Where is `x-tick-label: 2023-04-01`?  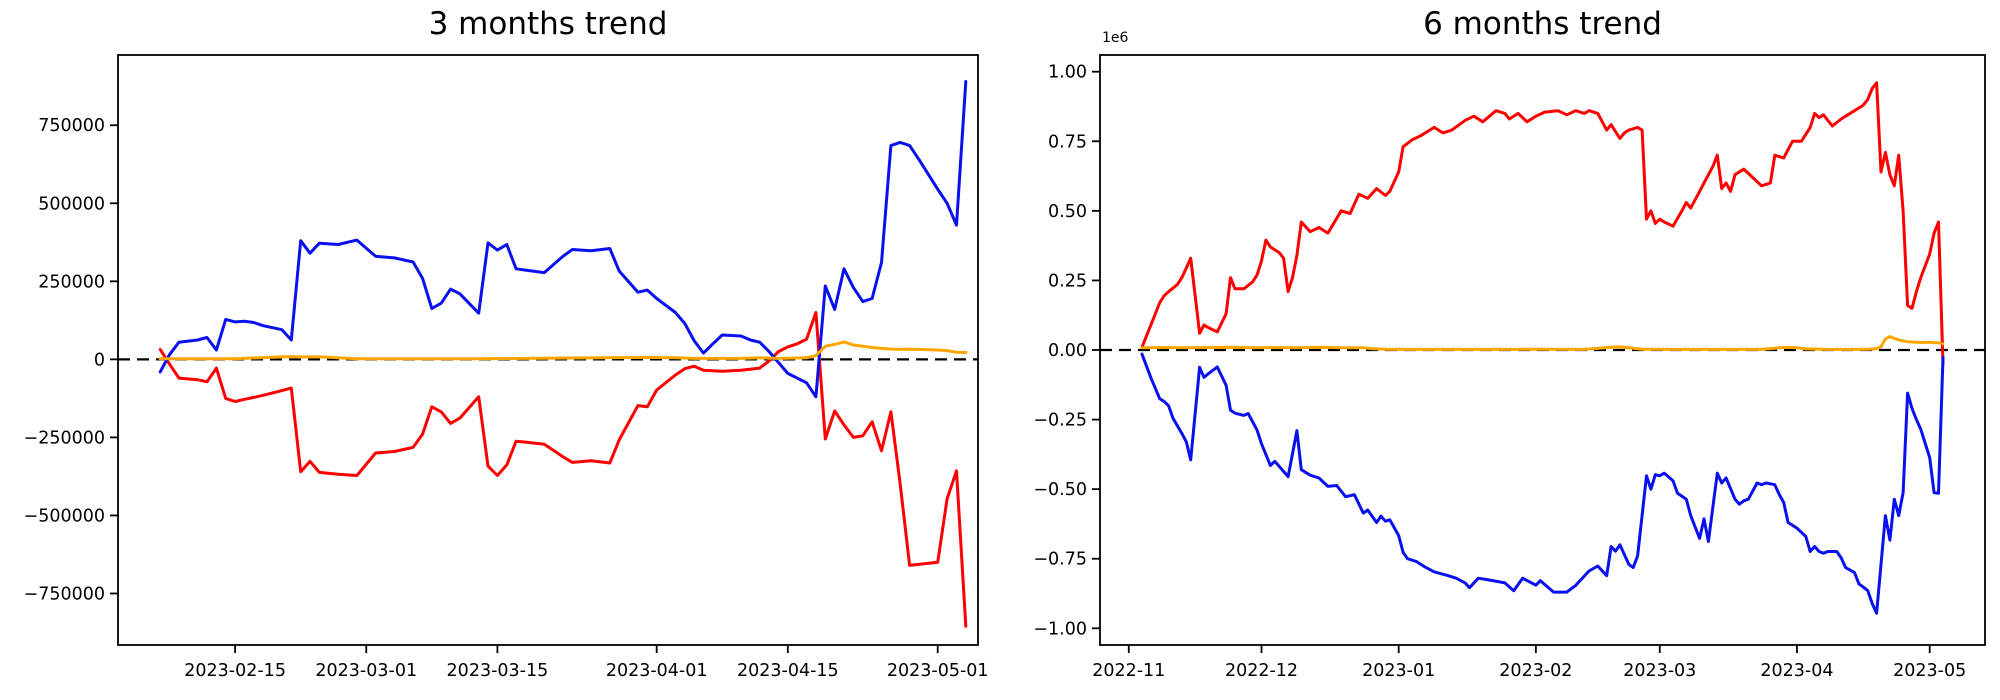 x-tick-label: 2023-04-01 is located at coordinates (657, 671).